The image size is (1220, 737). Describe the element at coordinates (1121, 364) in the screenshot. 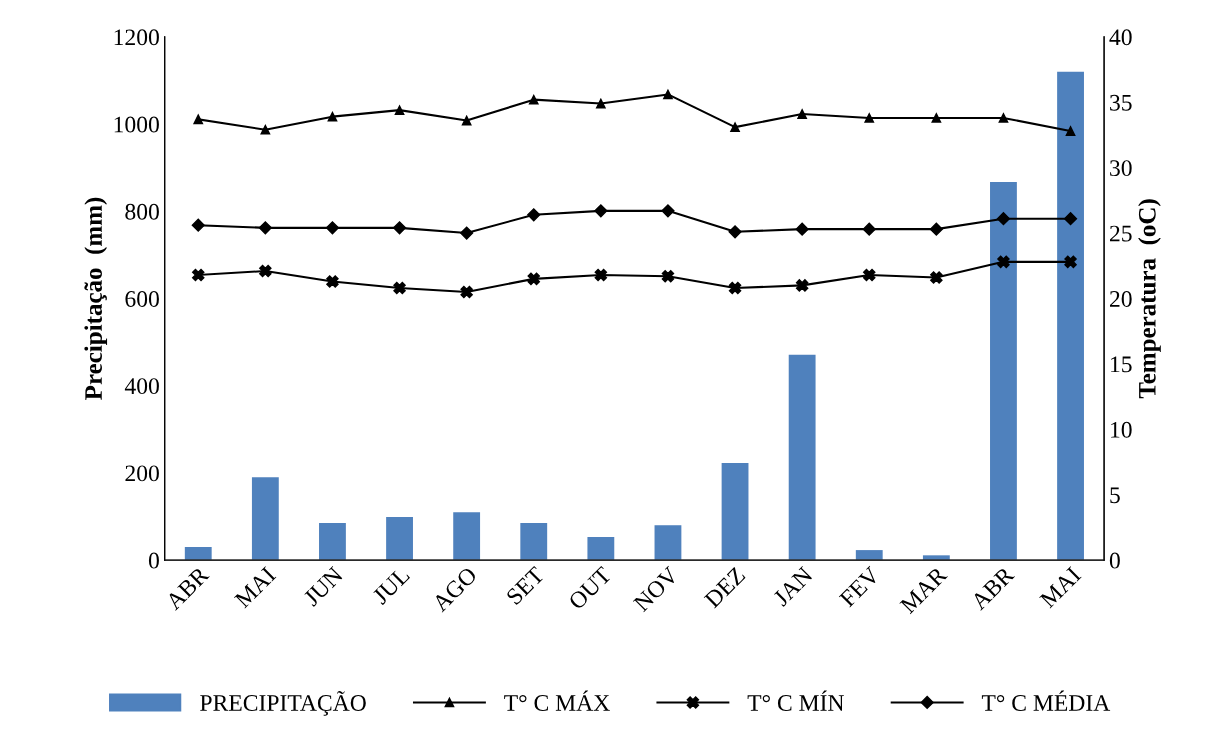

I see `y2-tick-label: 15` at that location.